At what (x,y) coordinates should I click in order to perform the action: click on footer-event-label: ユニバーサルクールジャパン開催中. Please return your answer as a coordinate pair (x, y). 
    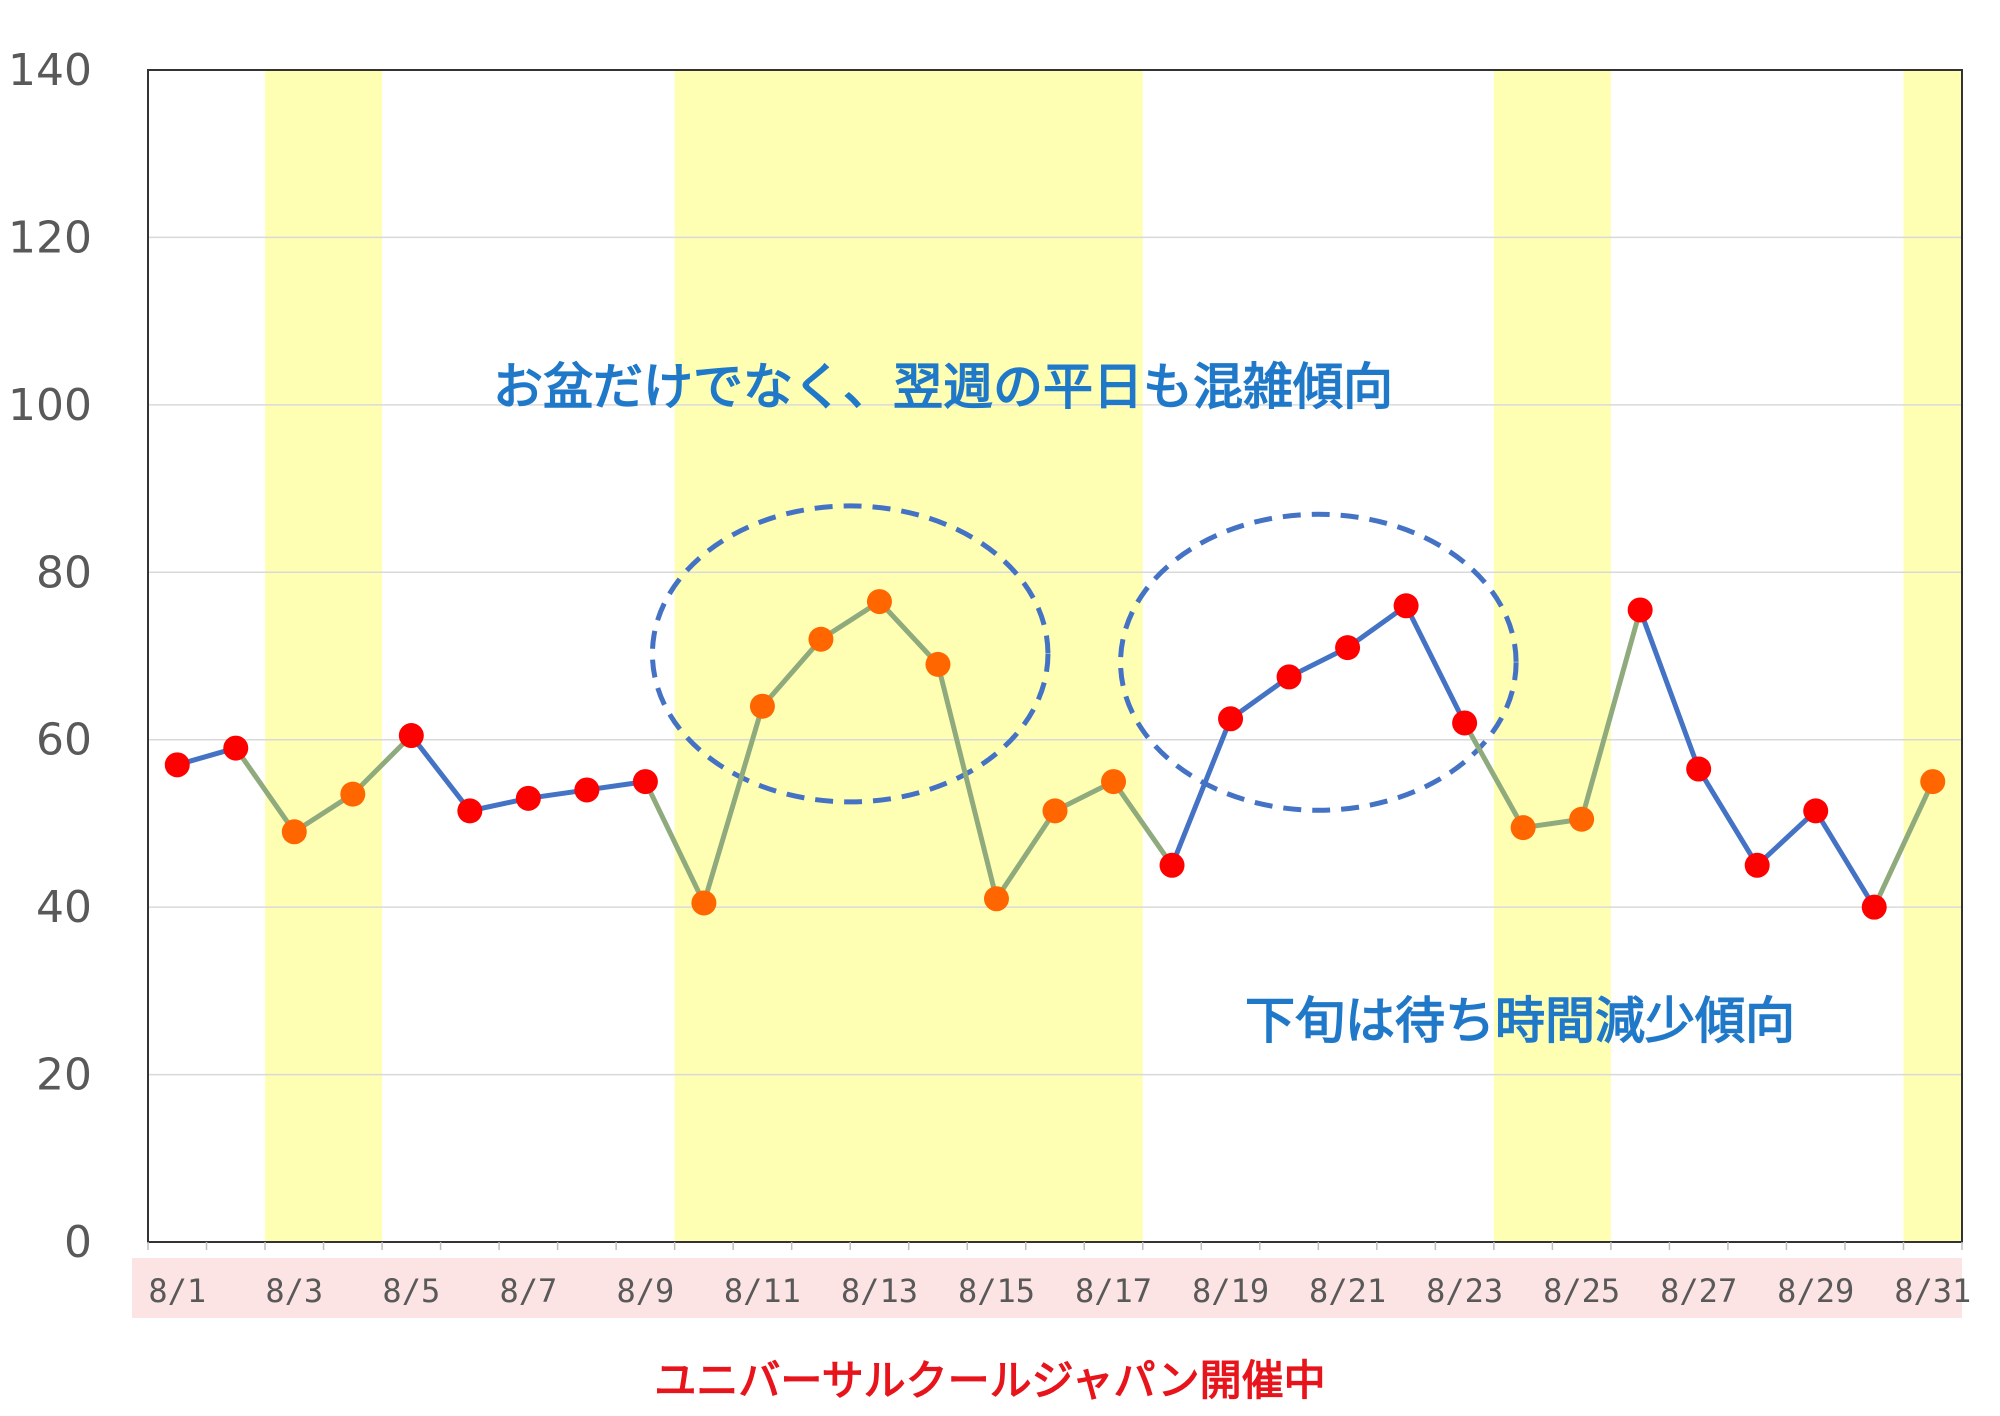
    Looking at the image, I should click on (989, 1380).